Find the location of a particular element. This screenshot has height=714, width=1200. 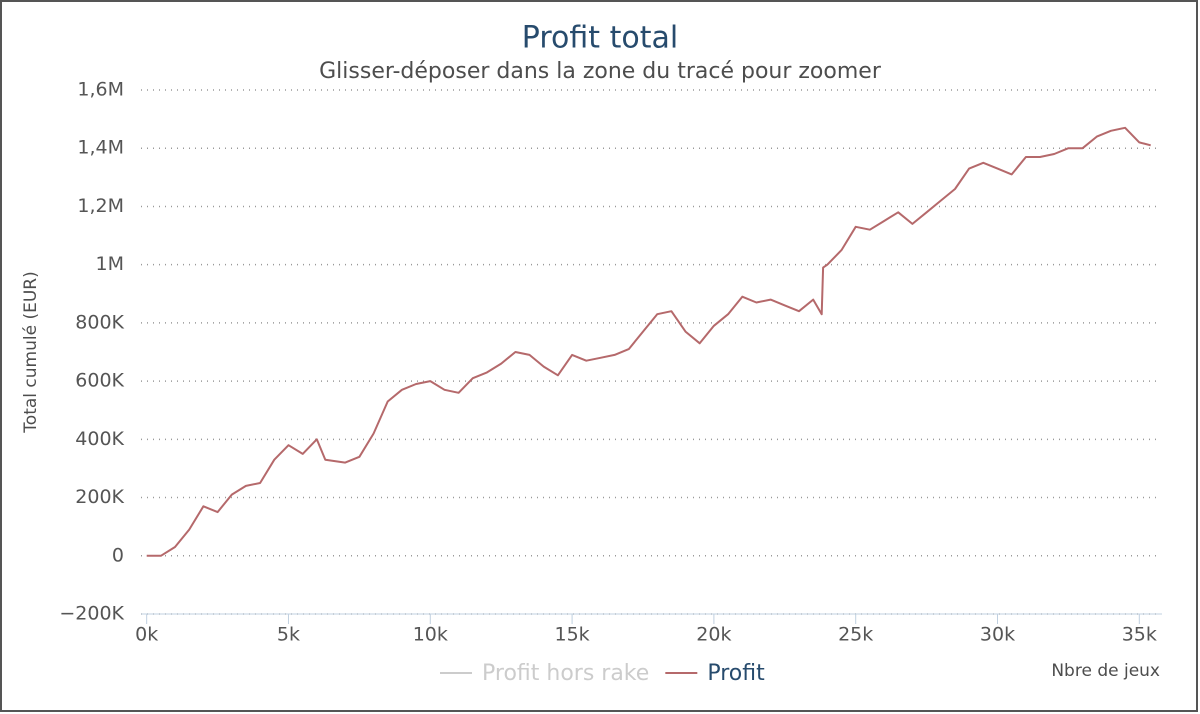

x-tick-label: 20k is located at coordinates (713, 635).